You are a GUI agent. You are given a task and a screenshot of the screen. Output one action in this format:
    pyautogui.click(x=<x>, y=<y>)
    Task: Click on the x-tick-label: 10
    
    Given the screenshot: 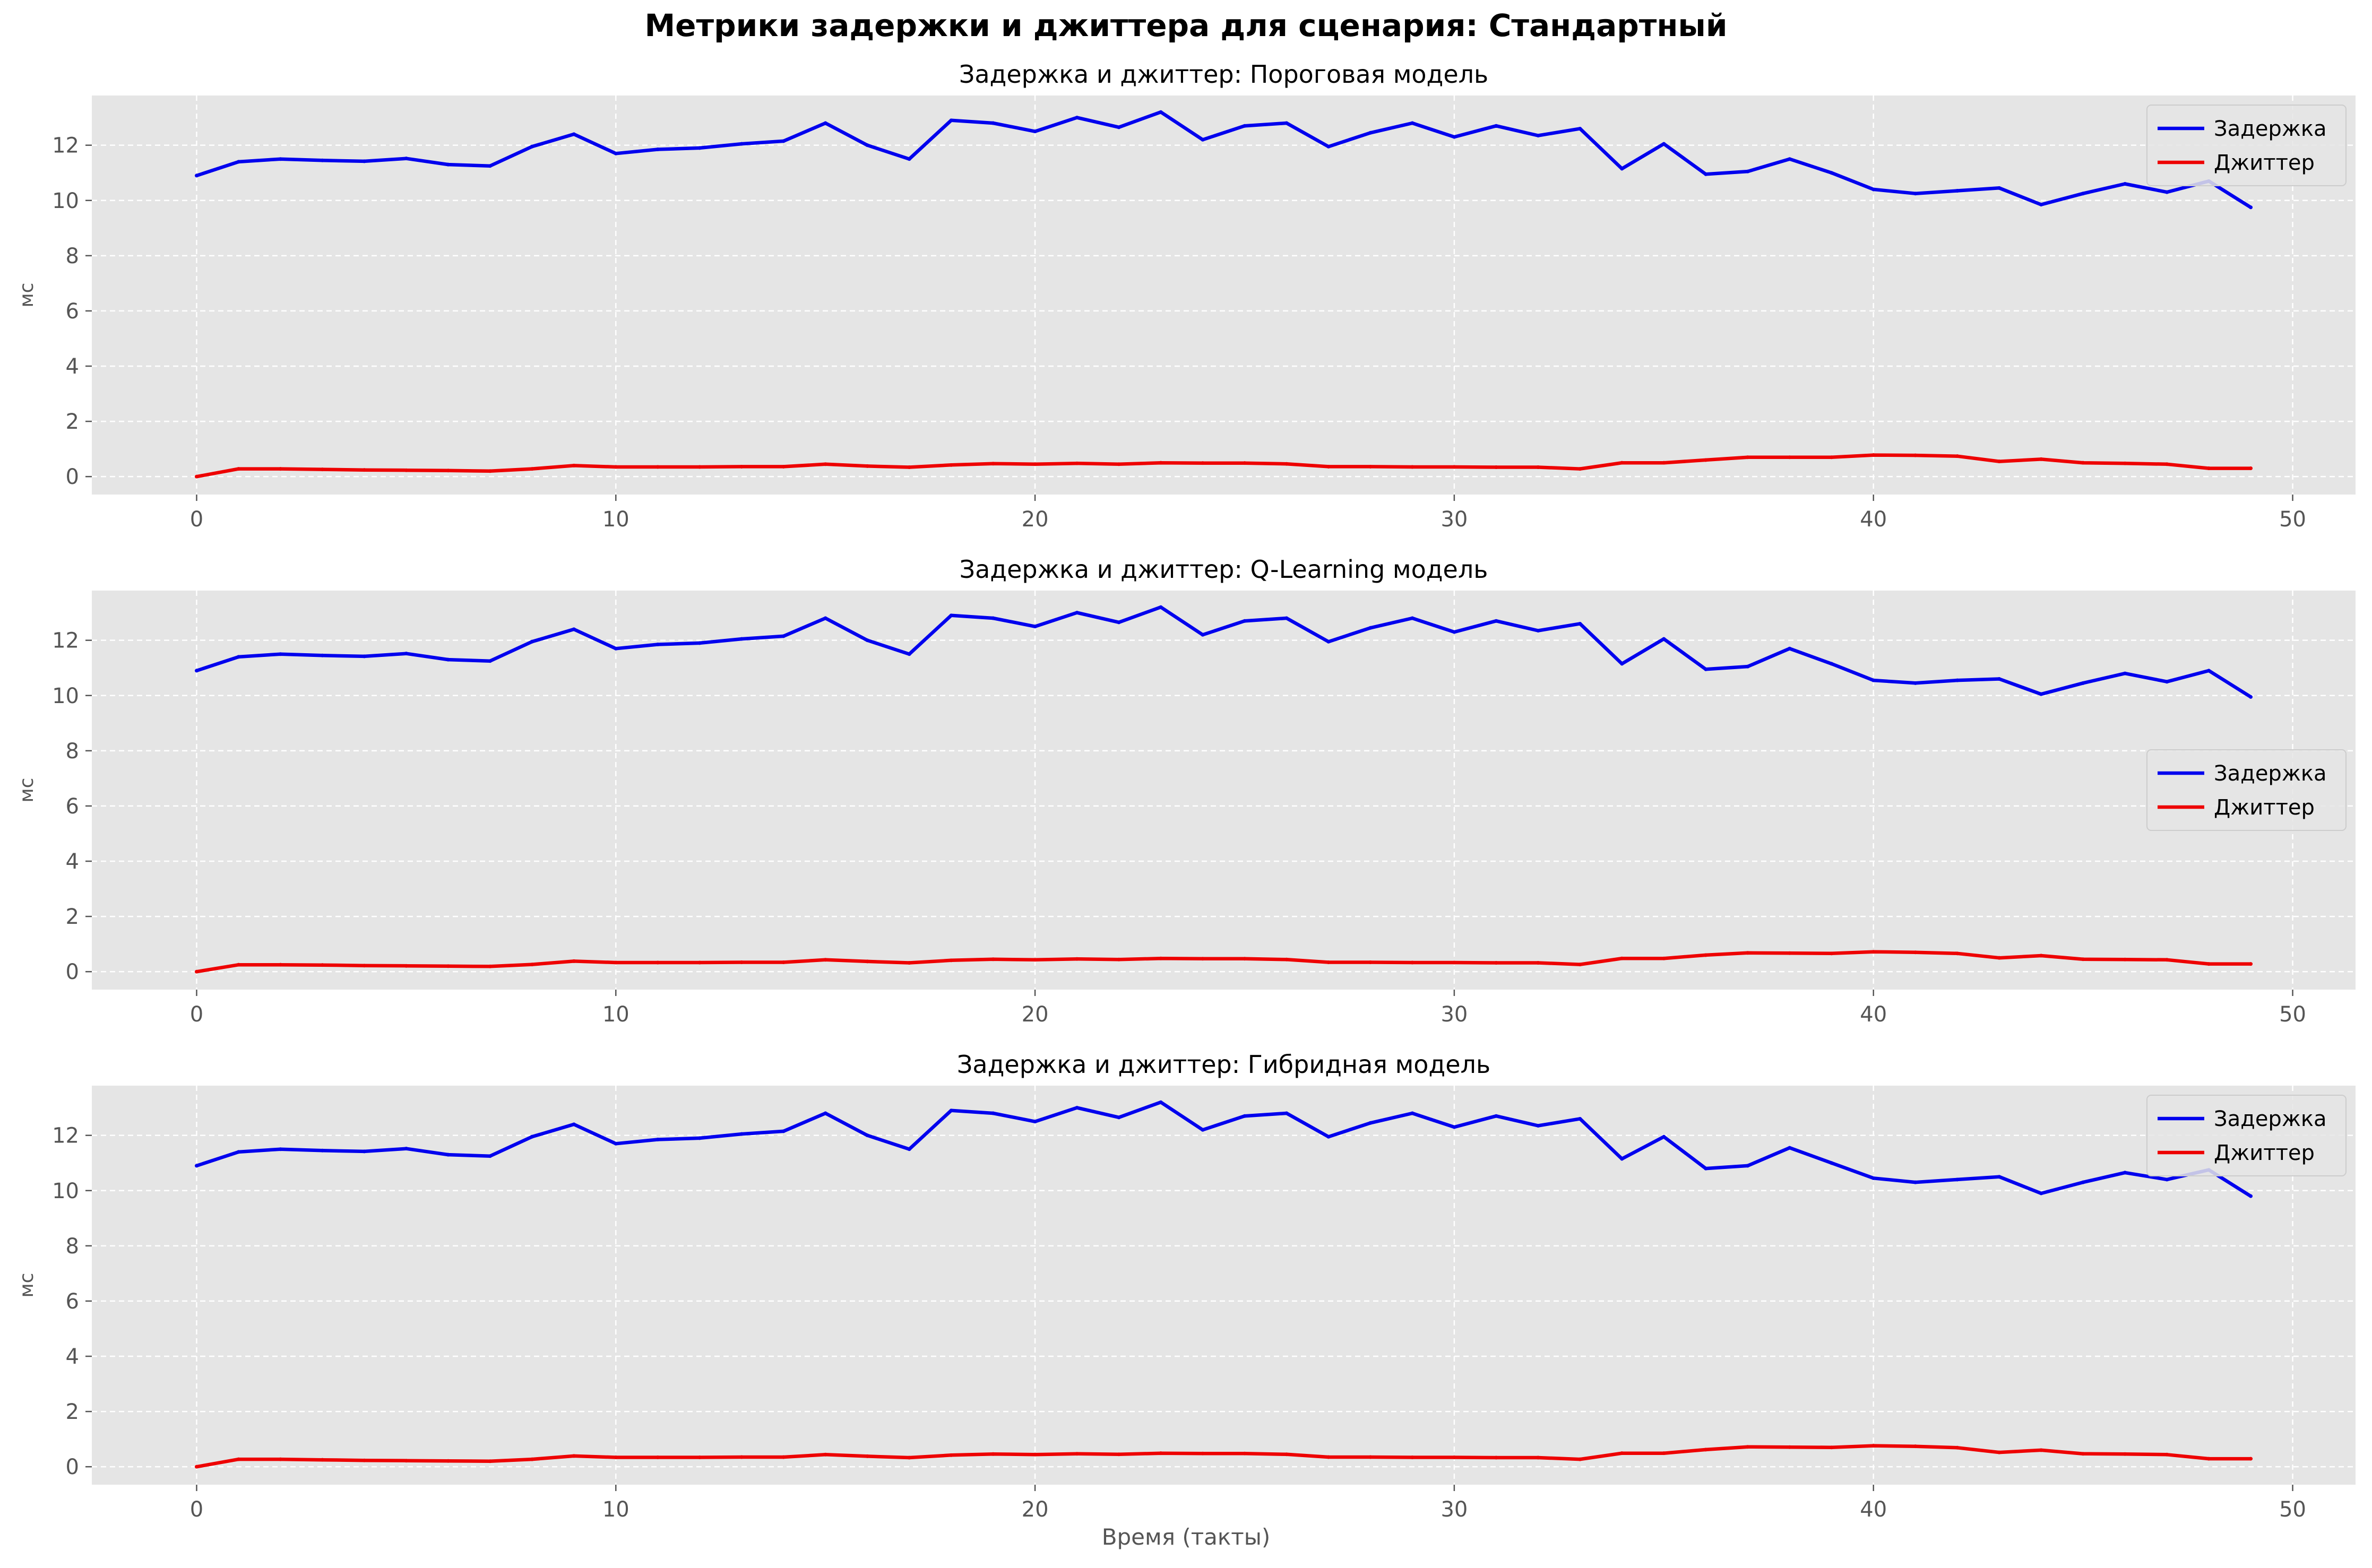 What is the action you would take?
    pyautogui.click(x=615, y=519)
    